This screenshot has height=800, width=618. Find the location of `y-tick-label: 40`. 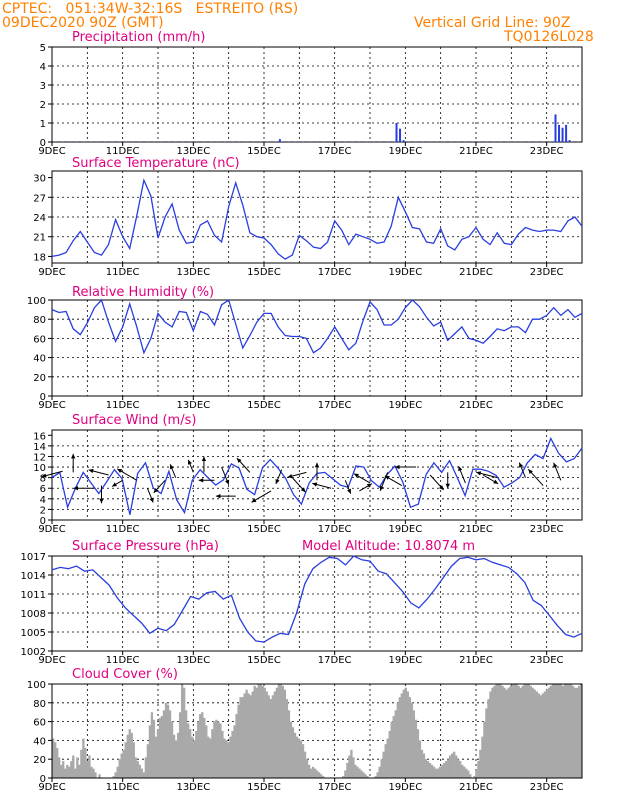

y-tick-label: 40 is located at coordinates (39, 359).